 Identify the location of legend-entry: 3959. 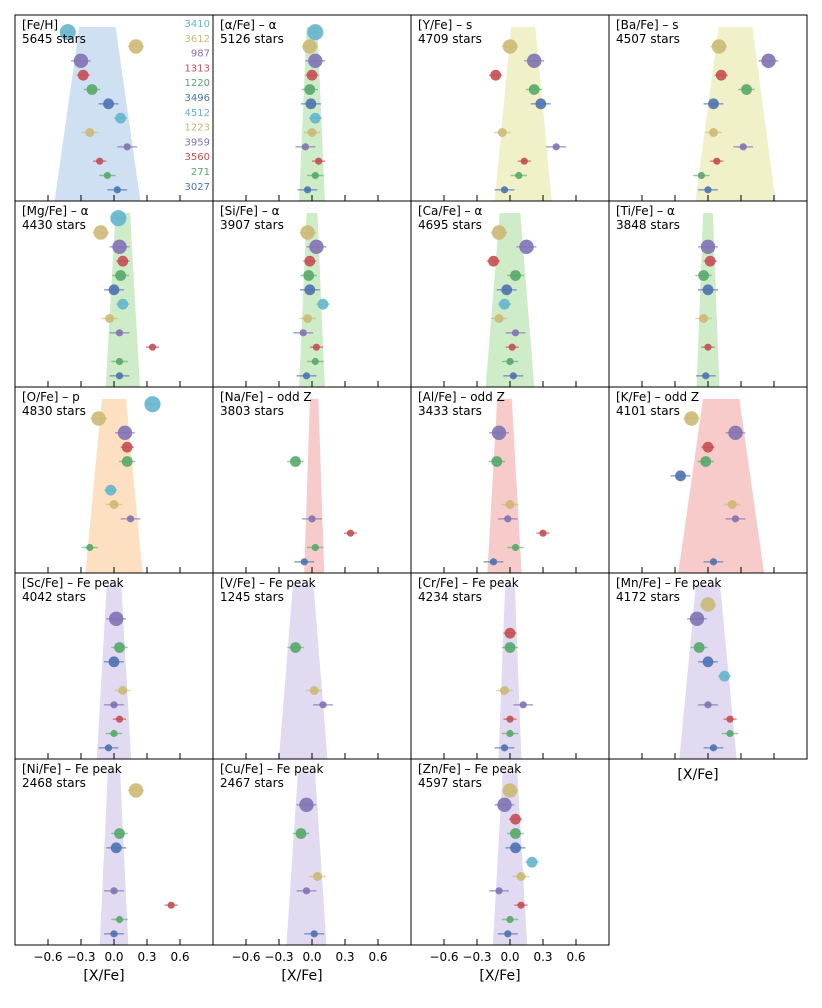
(197, 142).